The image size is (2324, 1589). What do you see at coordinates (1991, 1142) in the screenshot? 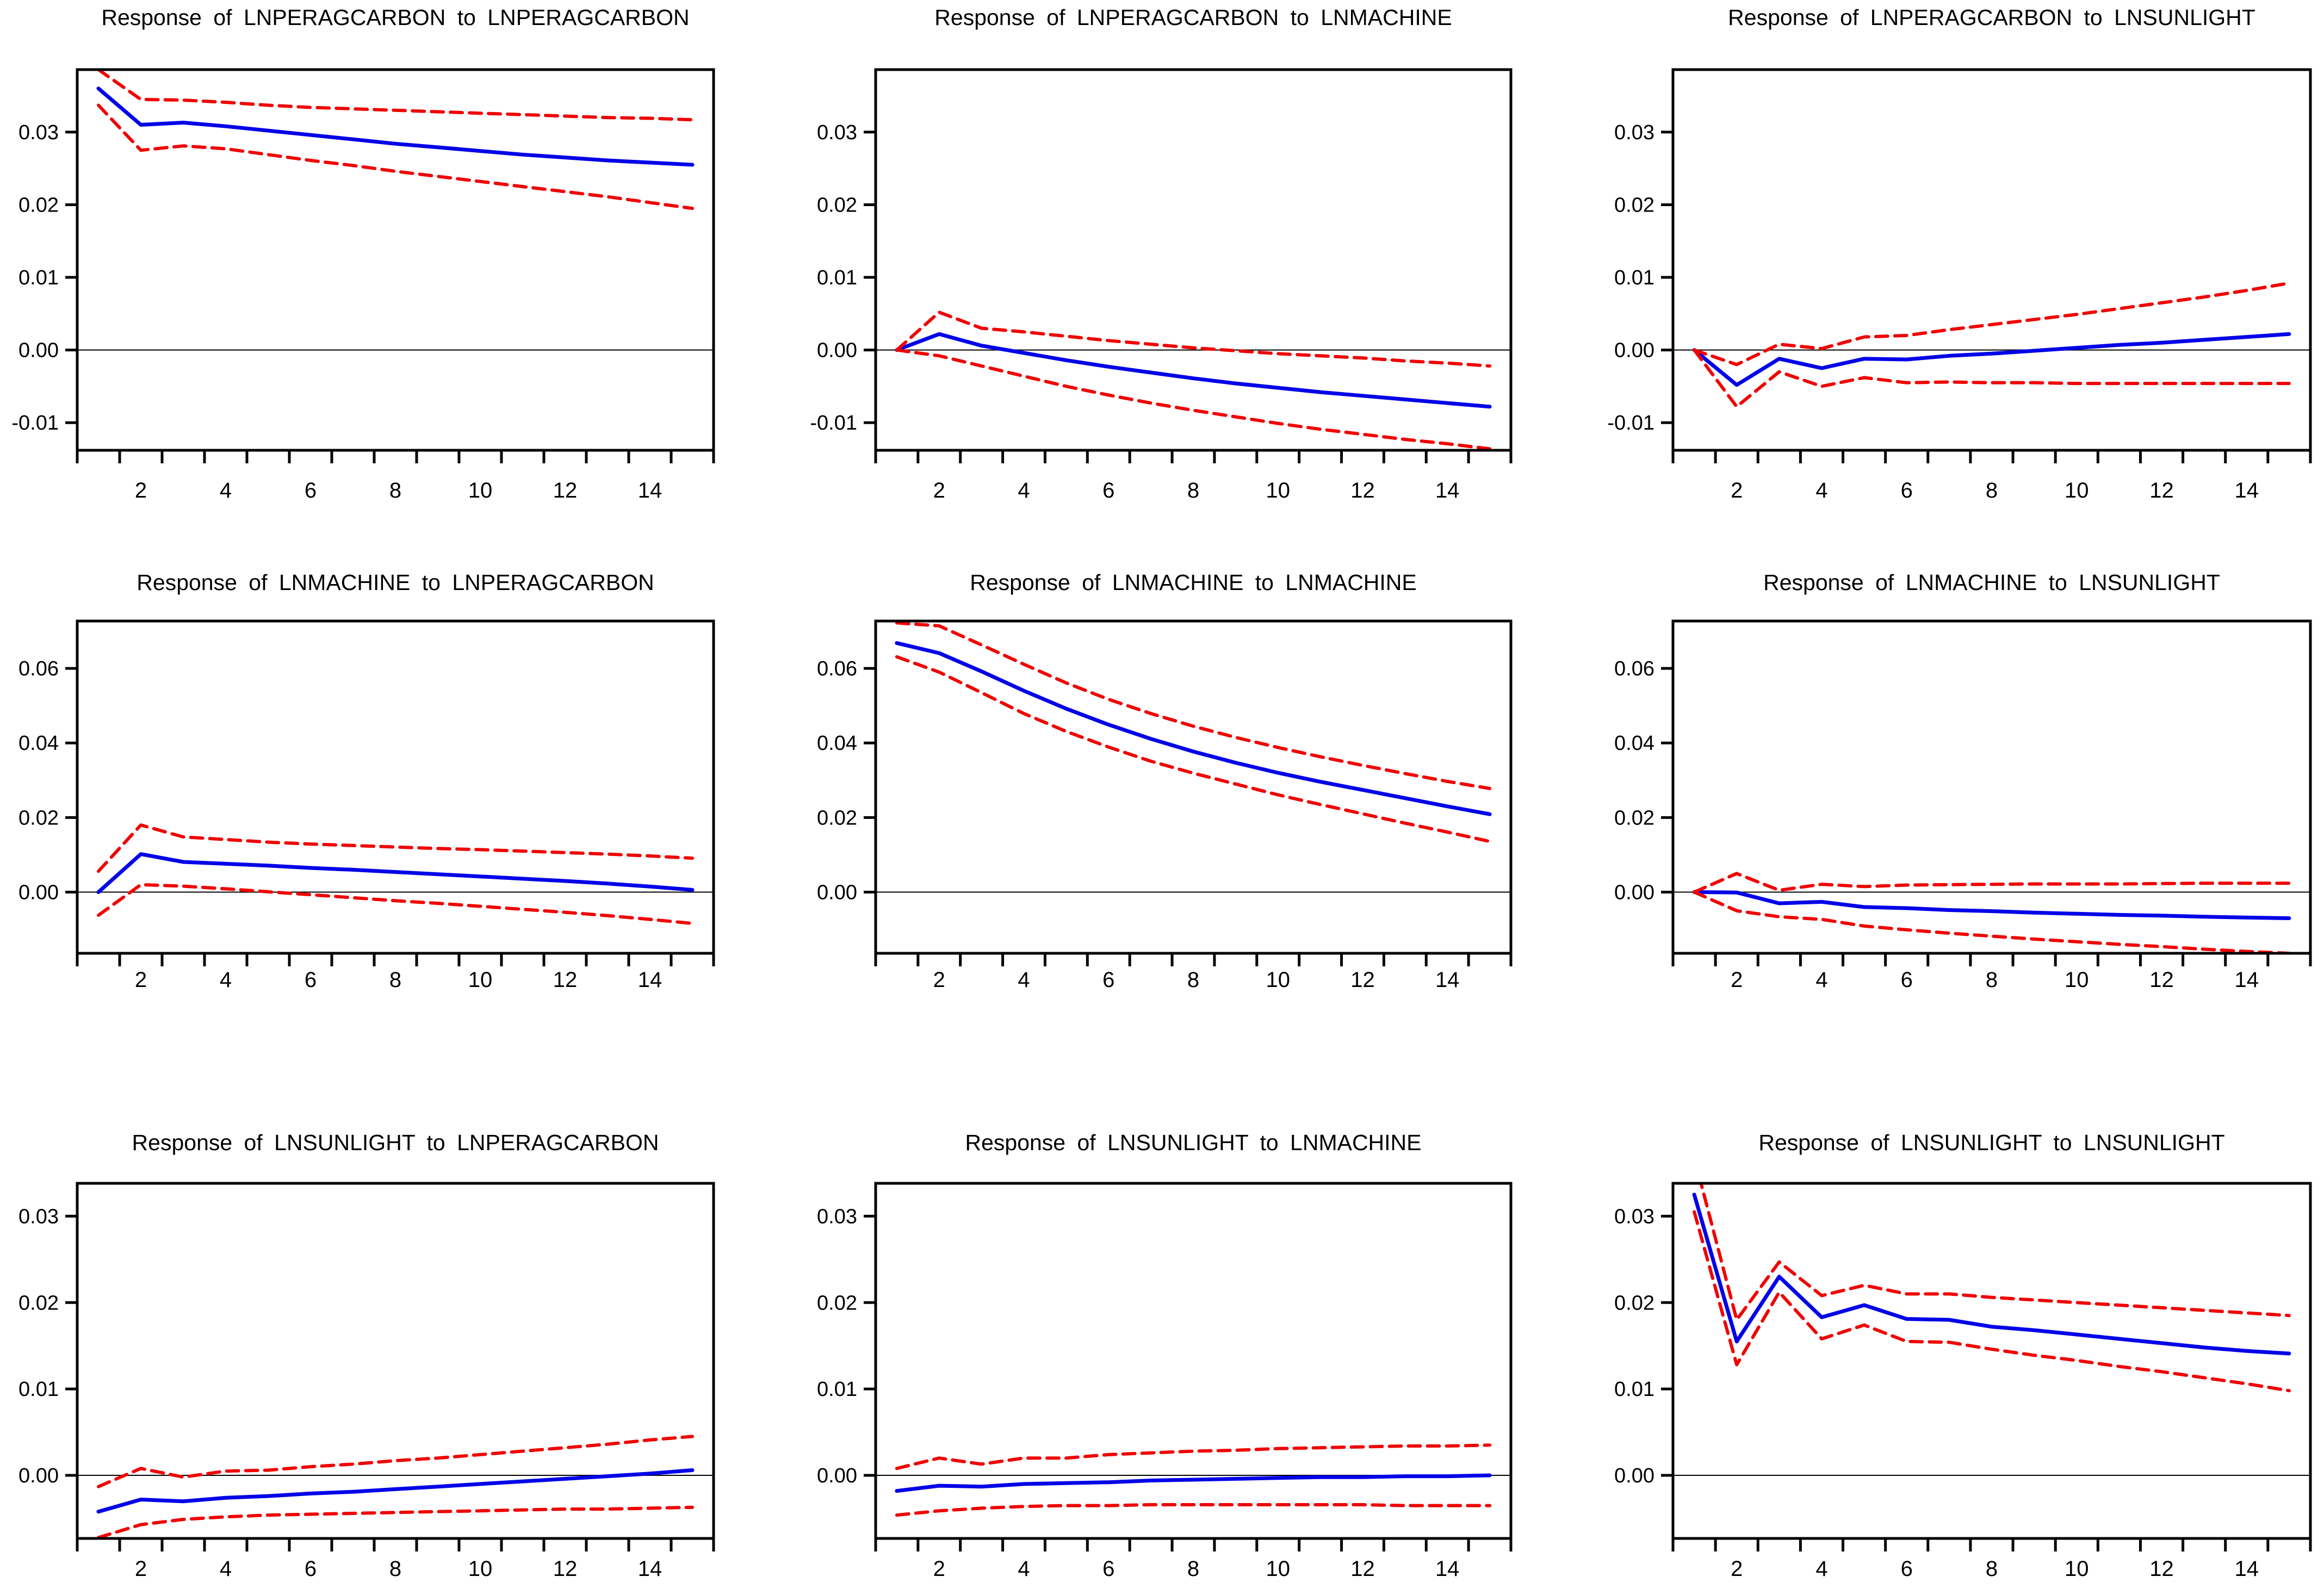
I see `panel-title: Response of LNSUNLIGHT to LNSUNLIGHT` at bounding box center [1991, 1142].